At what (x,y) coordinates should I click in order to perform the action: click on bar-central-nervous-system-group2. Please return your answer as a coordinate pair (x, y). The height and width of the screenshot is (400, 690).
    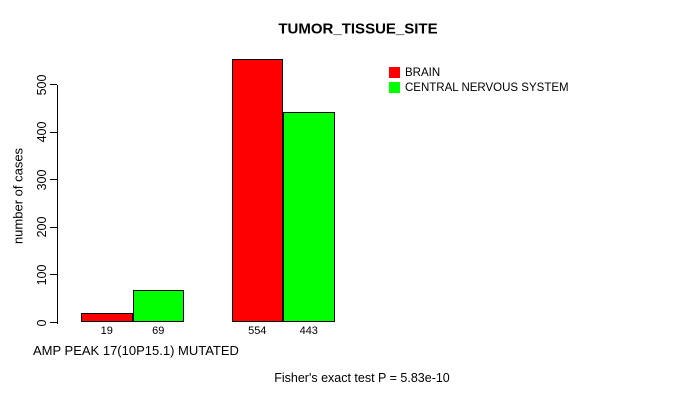
    Looking at the image, I should click on (309, 217).